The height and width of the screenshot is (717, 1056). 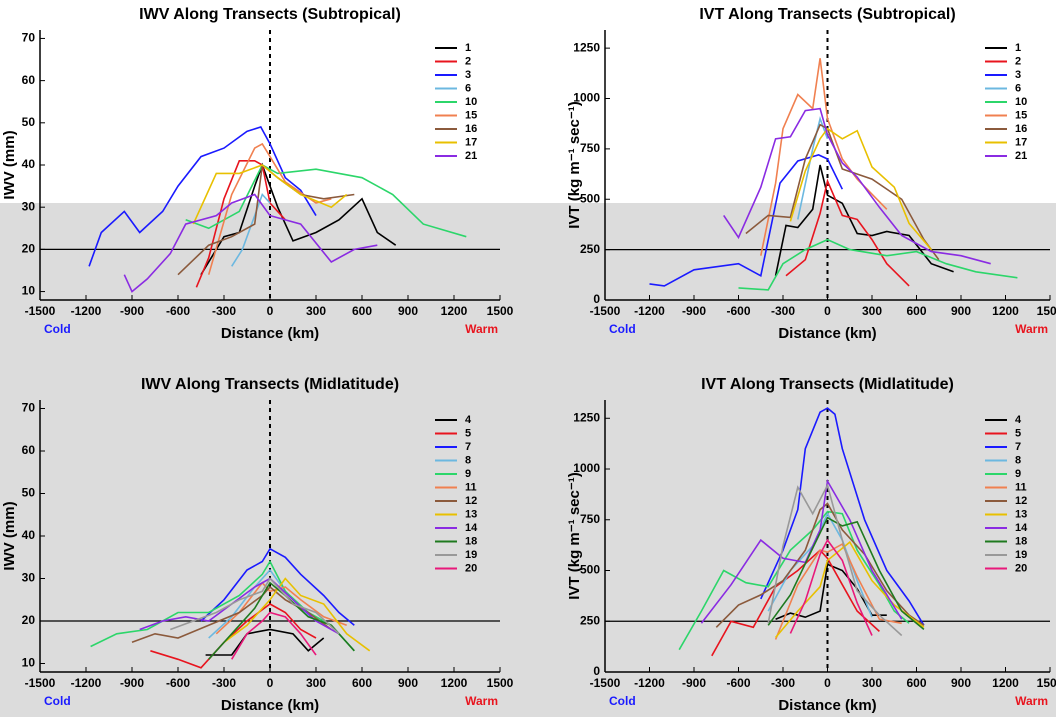 I want to click on x-axis-label: Distance (km), so click(x=270, y=333).